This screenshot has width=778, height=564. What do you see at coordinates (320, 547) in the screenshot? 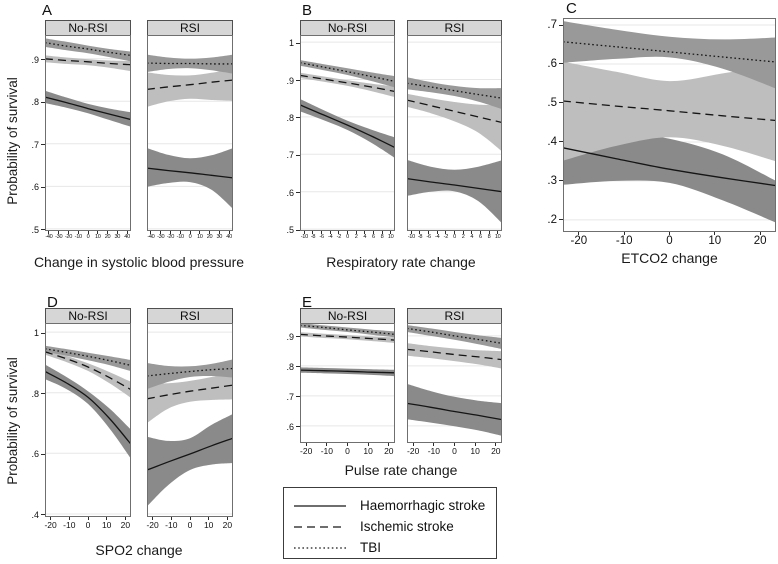
I see `legend-line-dotted-icon` at bounding box center [320, 547].